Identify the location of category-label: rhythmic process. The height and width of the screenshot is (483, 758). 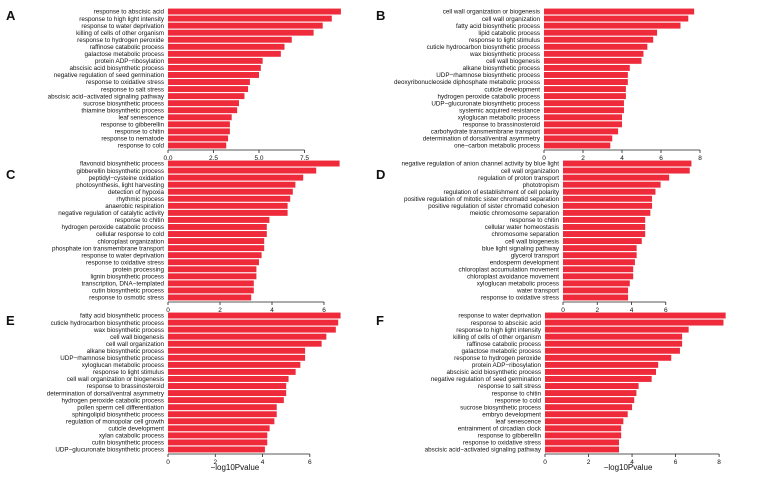
(140, 199).